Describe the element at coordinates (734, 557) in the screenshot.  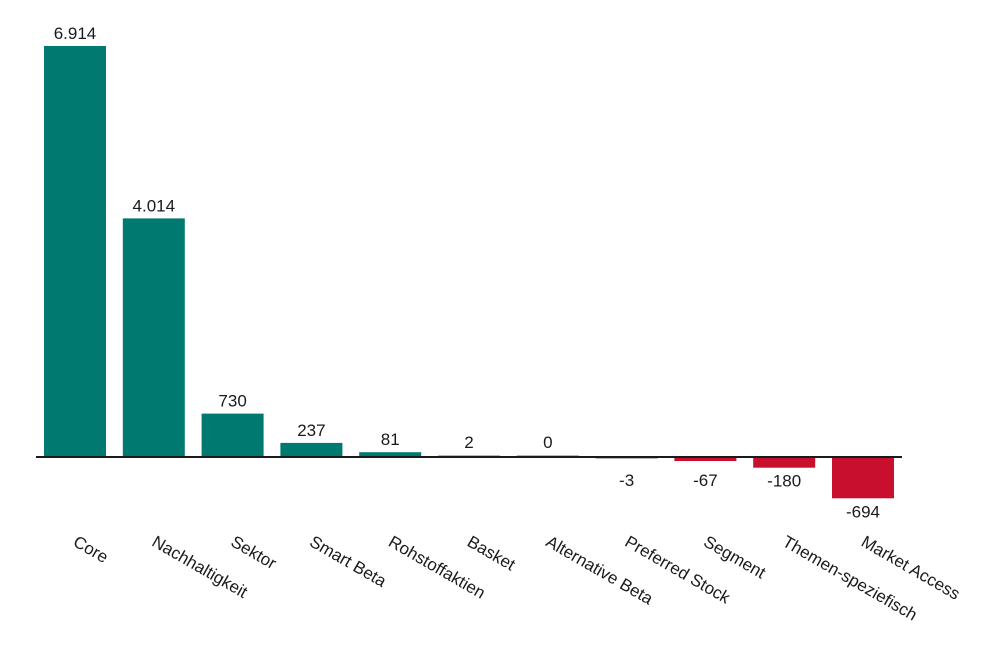
I see `category-label: Segment` at that location.